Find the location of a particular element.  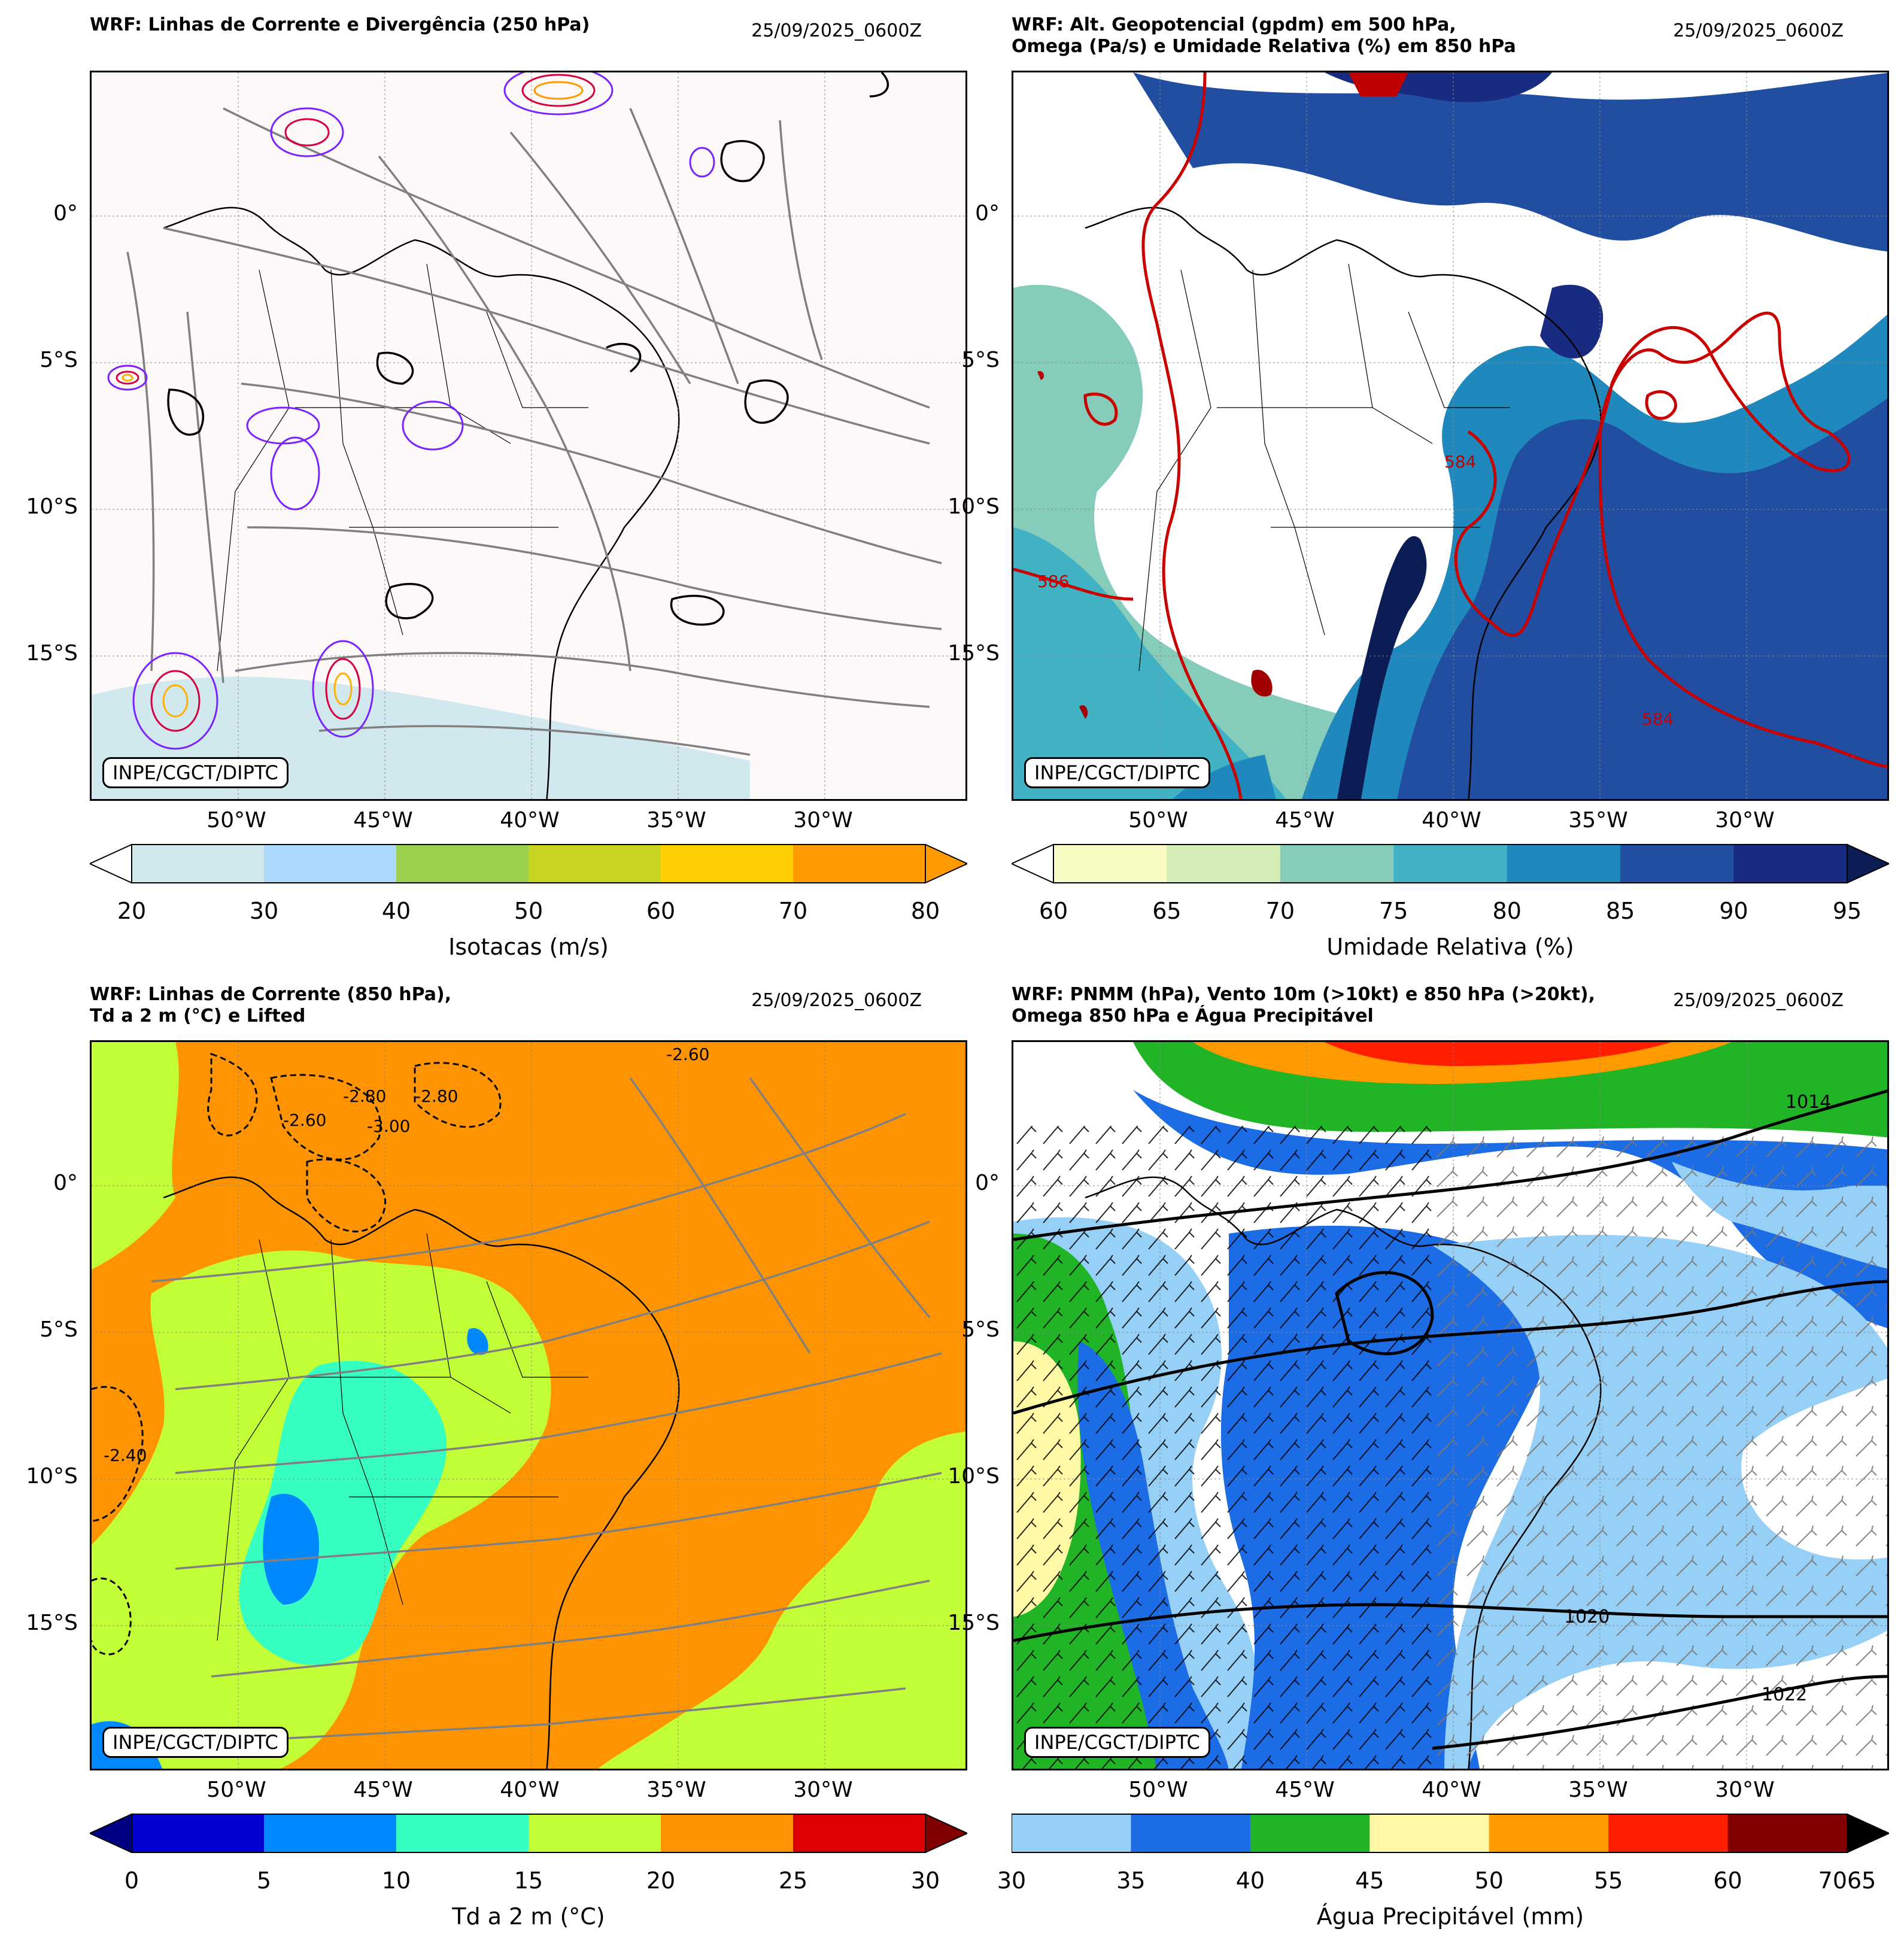

colorbar-label: Isotacas (m/s) is located at coordinates (528, 947).